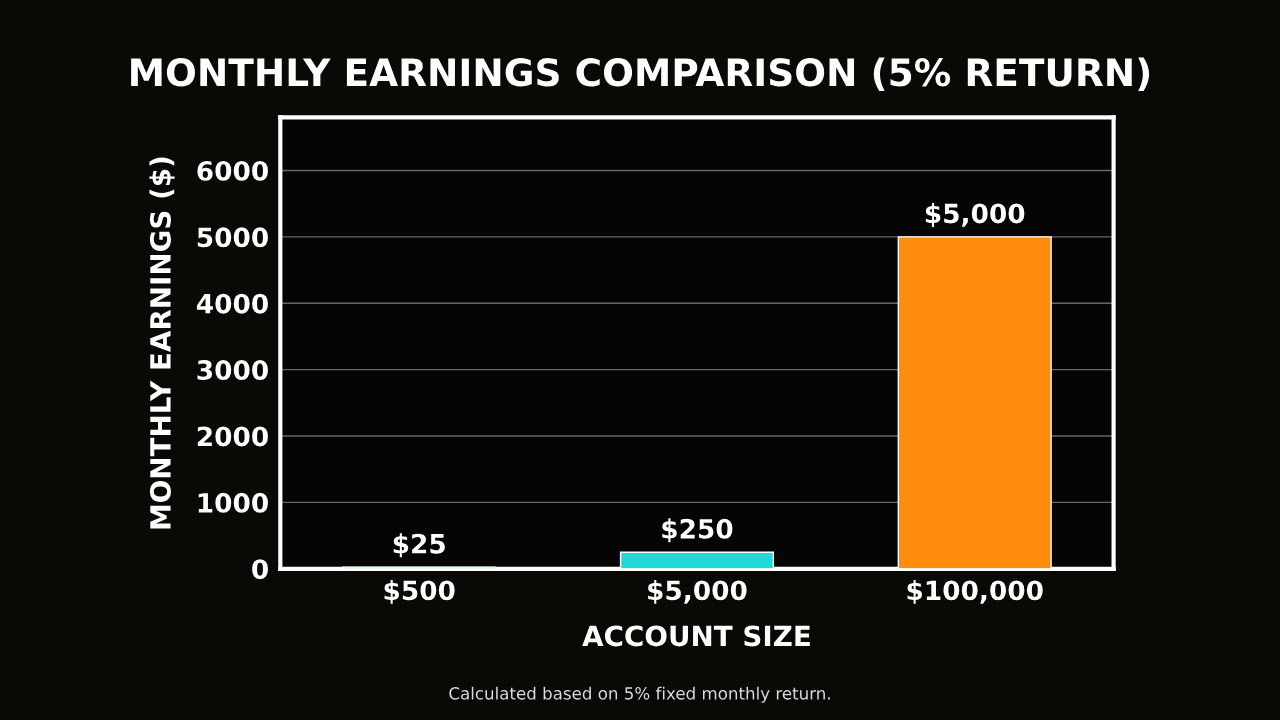  I want to click on y-tick-label: 4000, so click(232, 303).